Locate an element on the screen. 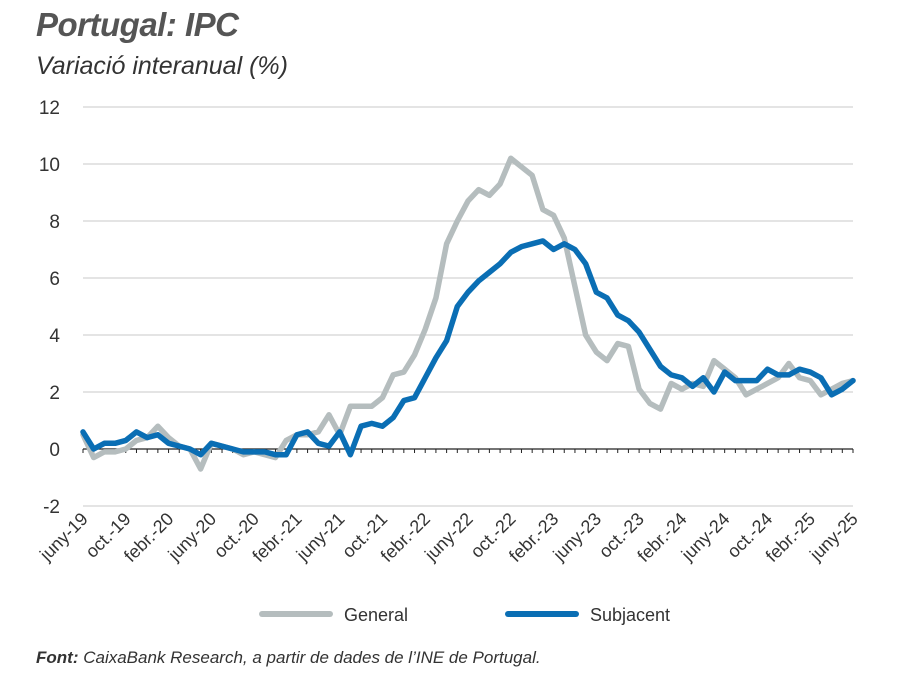 The height and width of the screenshot is (682, 900). y-tick-label: 0 is located at coordinates (54, 450).